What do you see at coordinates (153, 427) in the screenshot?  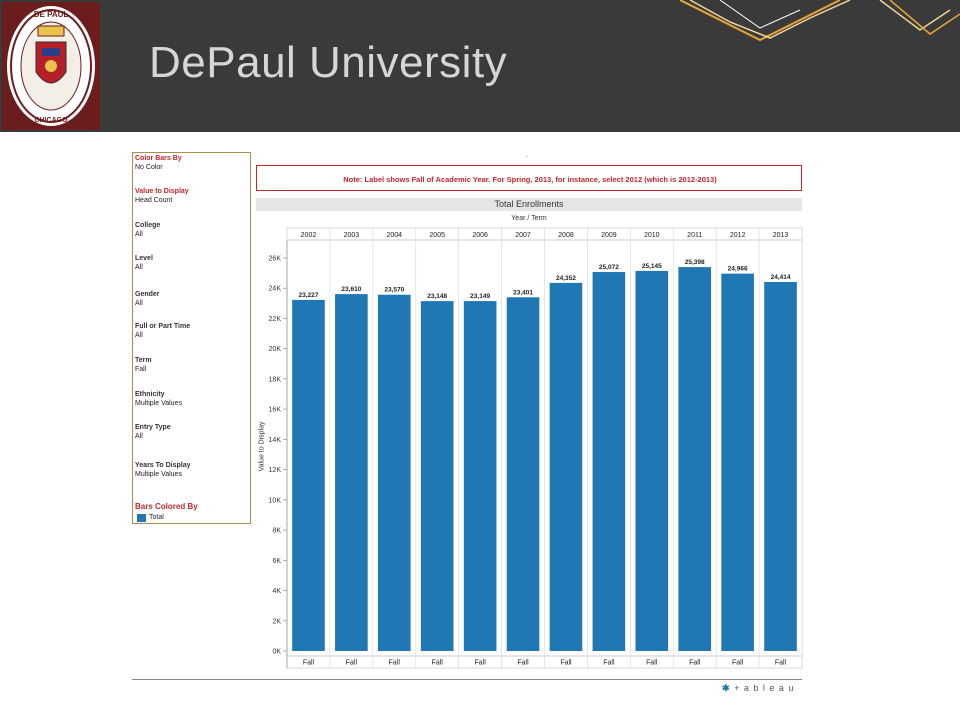 I see `filter-label: Entry Type` at bounding box center [153, 427].